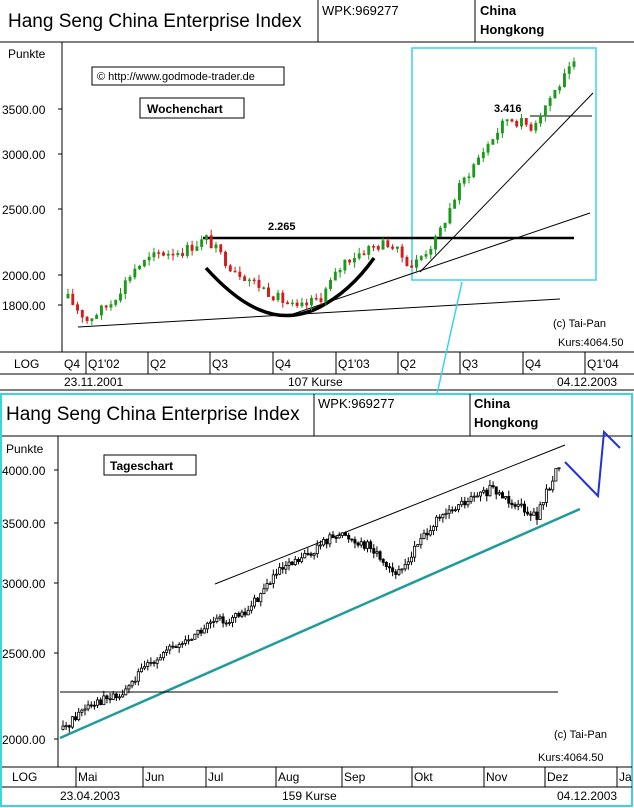 The width and height of the screenshot is (634, 808). I want to click on daily-title: Hang Seng China Enterprise Index, so click(153, 414).